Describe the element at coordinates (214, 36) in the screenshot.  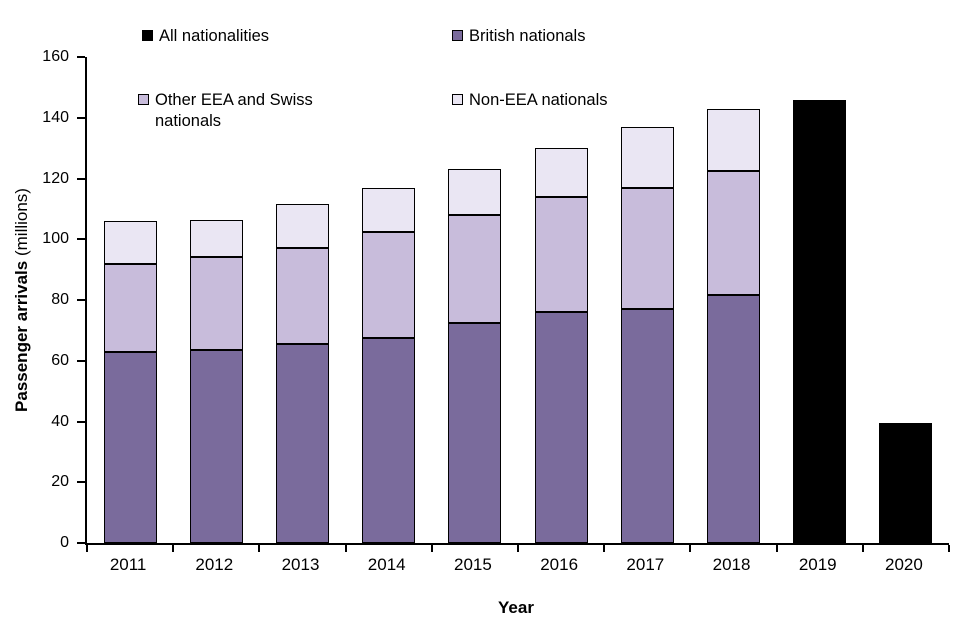
I see `legend-label: All nationalities` at that location.